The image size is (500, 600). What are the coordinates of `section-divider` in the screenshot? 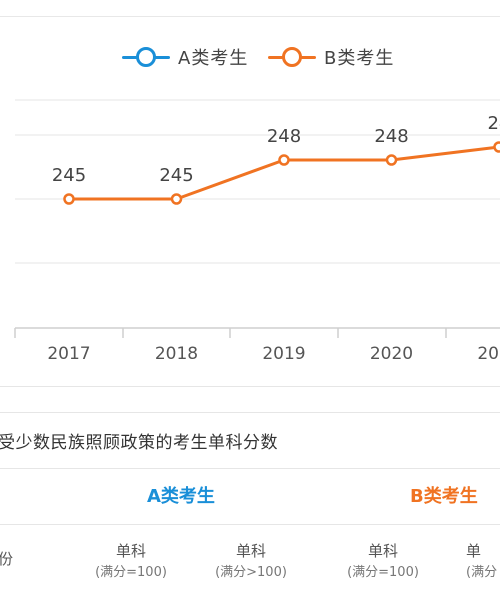 It's located at (250, 386).